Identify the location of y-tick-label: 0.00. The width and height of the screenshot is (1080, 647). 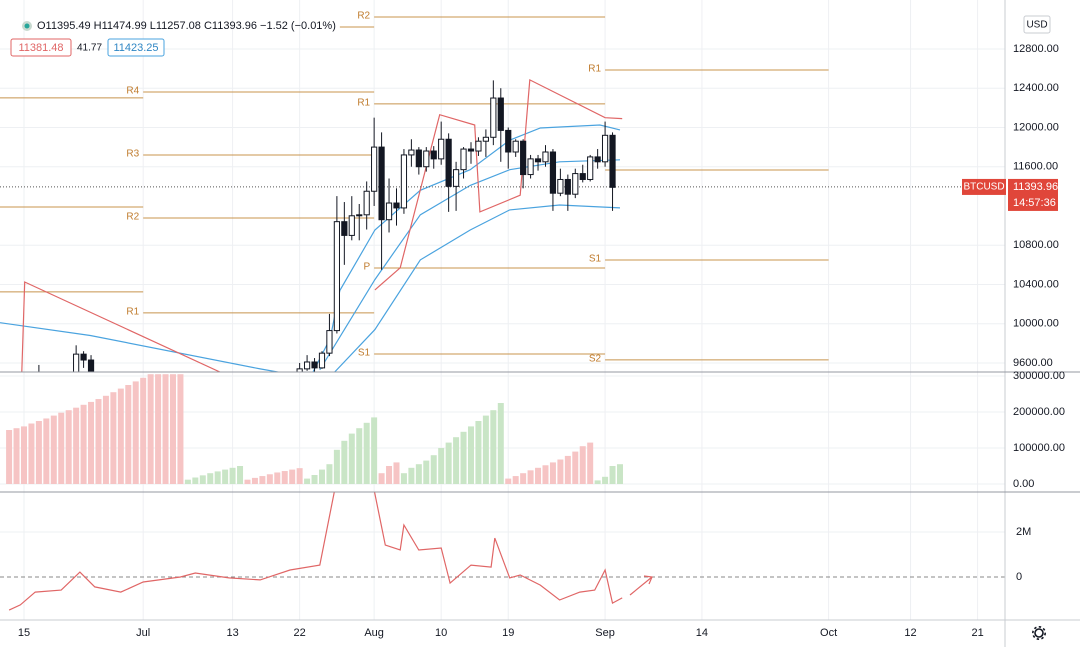
(1023, 484).